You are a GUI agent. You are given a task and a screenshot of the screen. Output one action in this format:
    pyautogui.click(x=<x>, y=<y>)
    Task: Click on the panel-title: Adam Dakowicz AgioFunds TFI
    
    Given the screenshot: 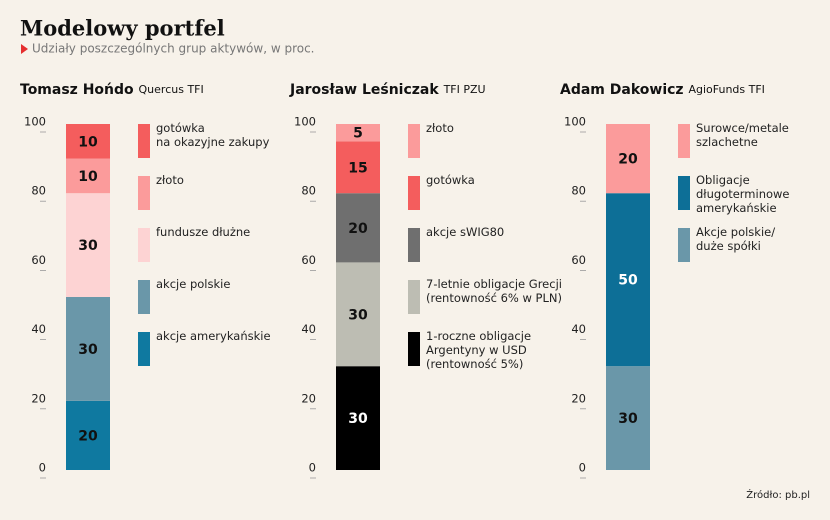 What is the action you would take?
    pyautogui.click(x=662, y=90)
    